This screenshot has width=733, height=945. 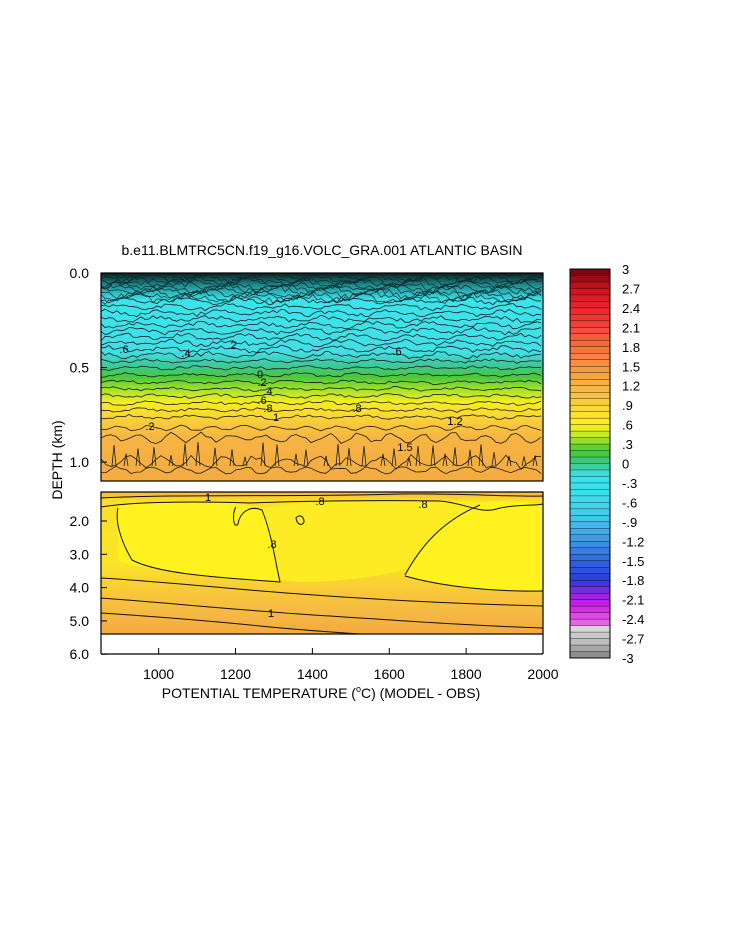 I want to click on colorbar-label: 1.8, so click(x=631, y=347).